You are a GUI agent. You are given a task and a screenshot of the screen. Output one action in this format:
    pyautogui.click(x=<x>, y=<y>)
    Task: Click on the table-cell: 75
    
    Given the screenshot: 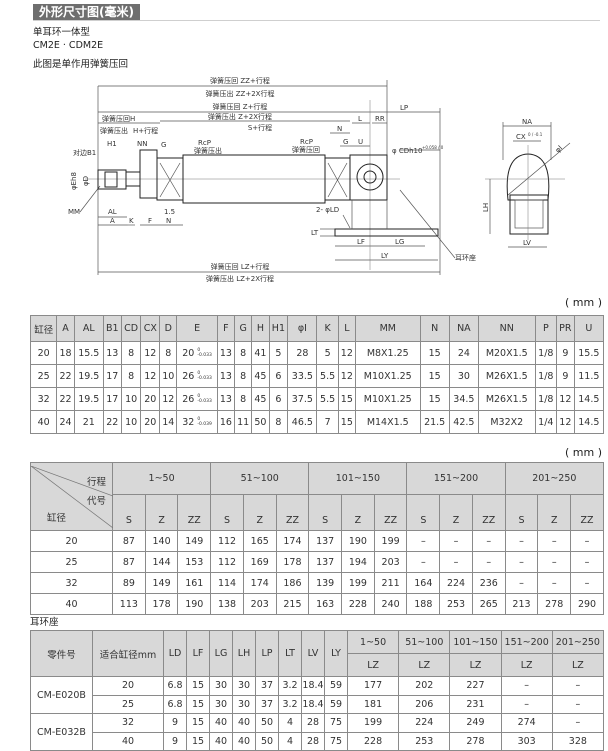 What is the action you would take?
    pyautogui.click(x=336, y=723)
    